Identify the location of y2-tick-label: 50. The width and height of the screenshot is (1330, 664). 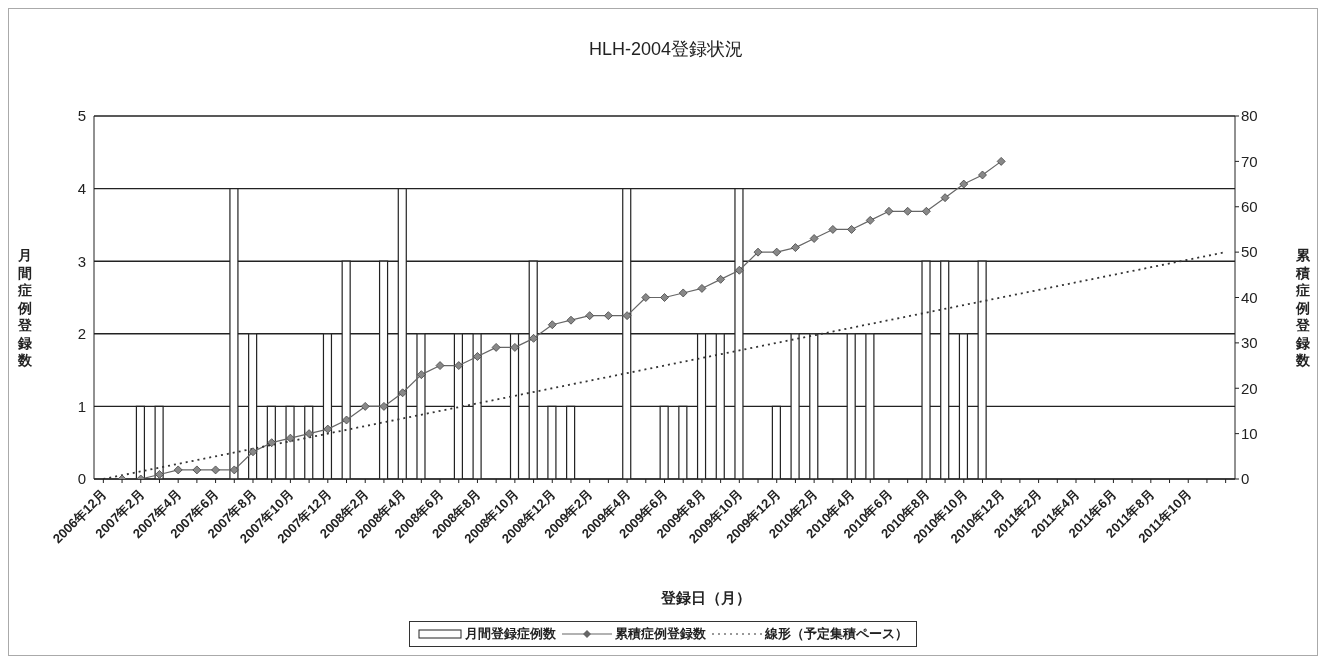
(1249, 252).